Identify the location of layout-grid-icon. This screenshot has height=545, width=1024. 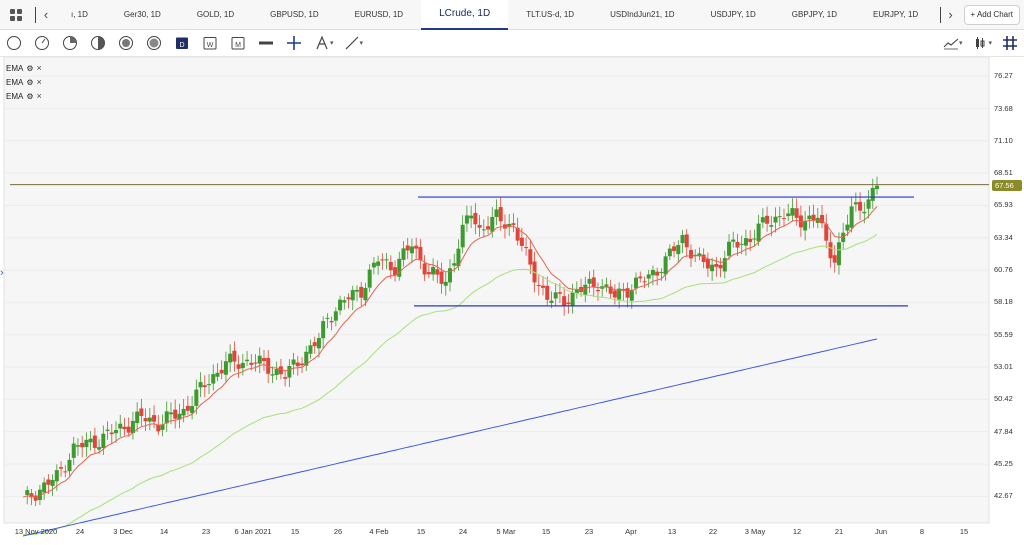
(16, 15).